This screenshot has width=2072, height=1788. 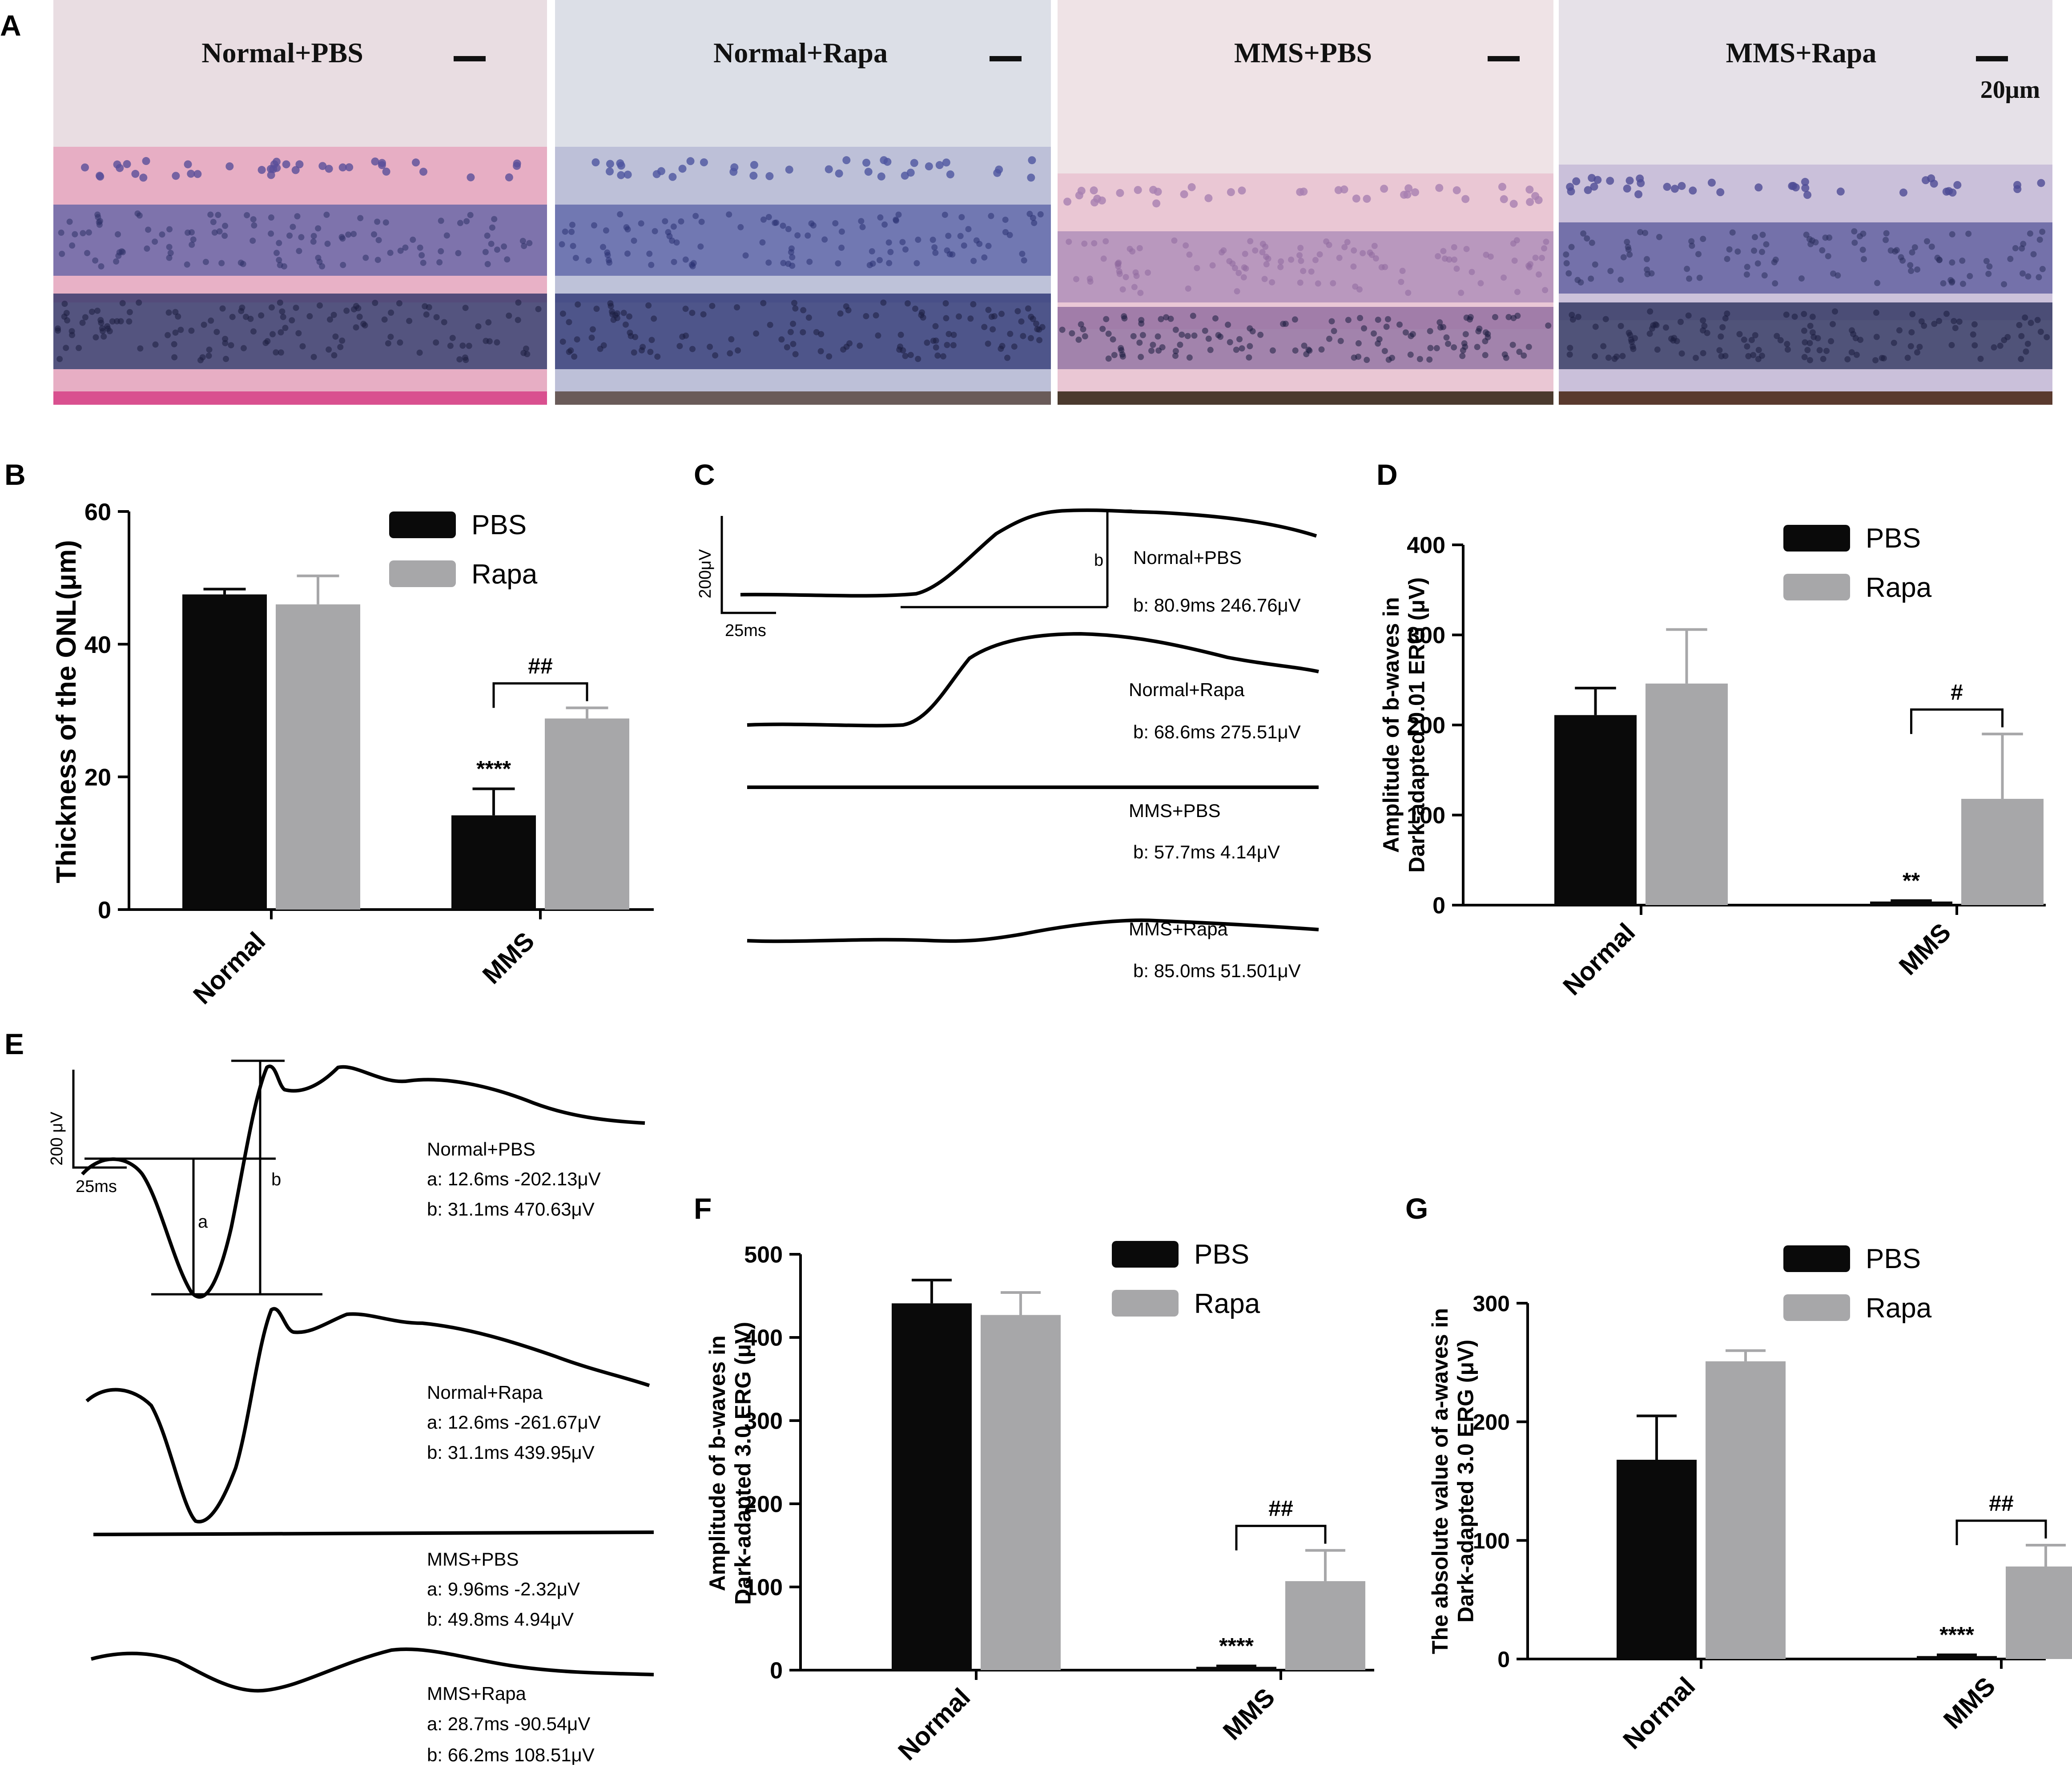 I want to click on x-category-label: MMS, so click(x=1970, y=1703).